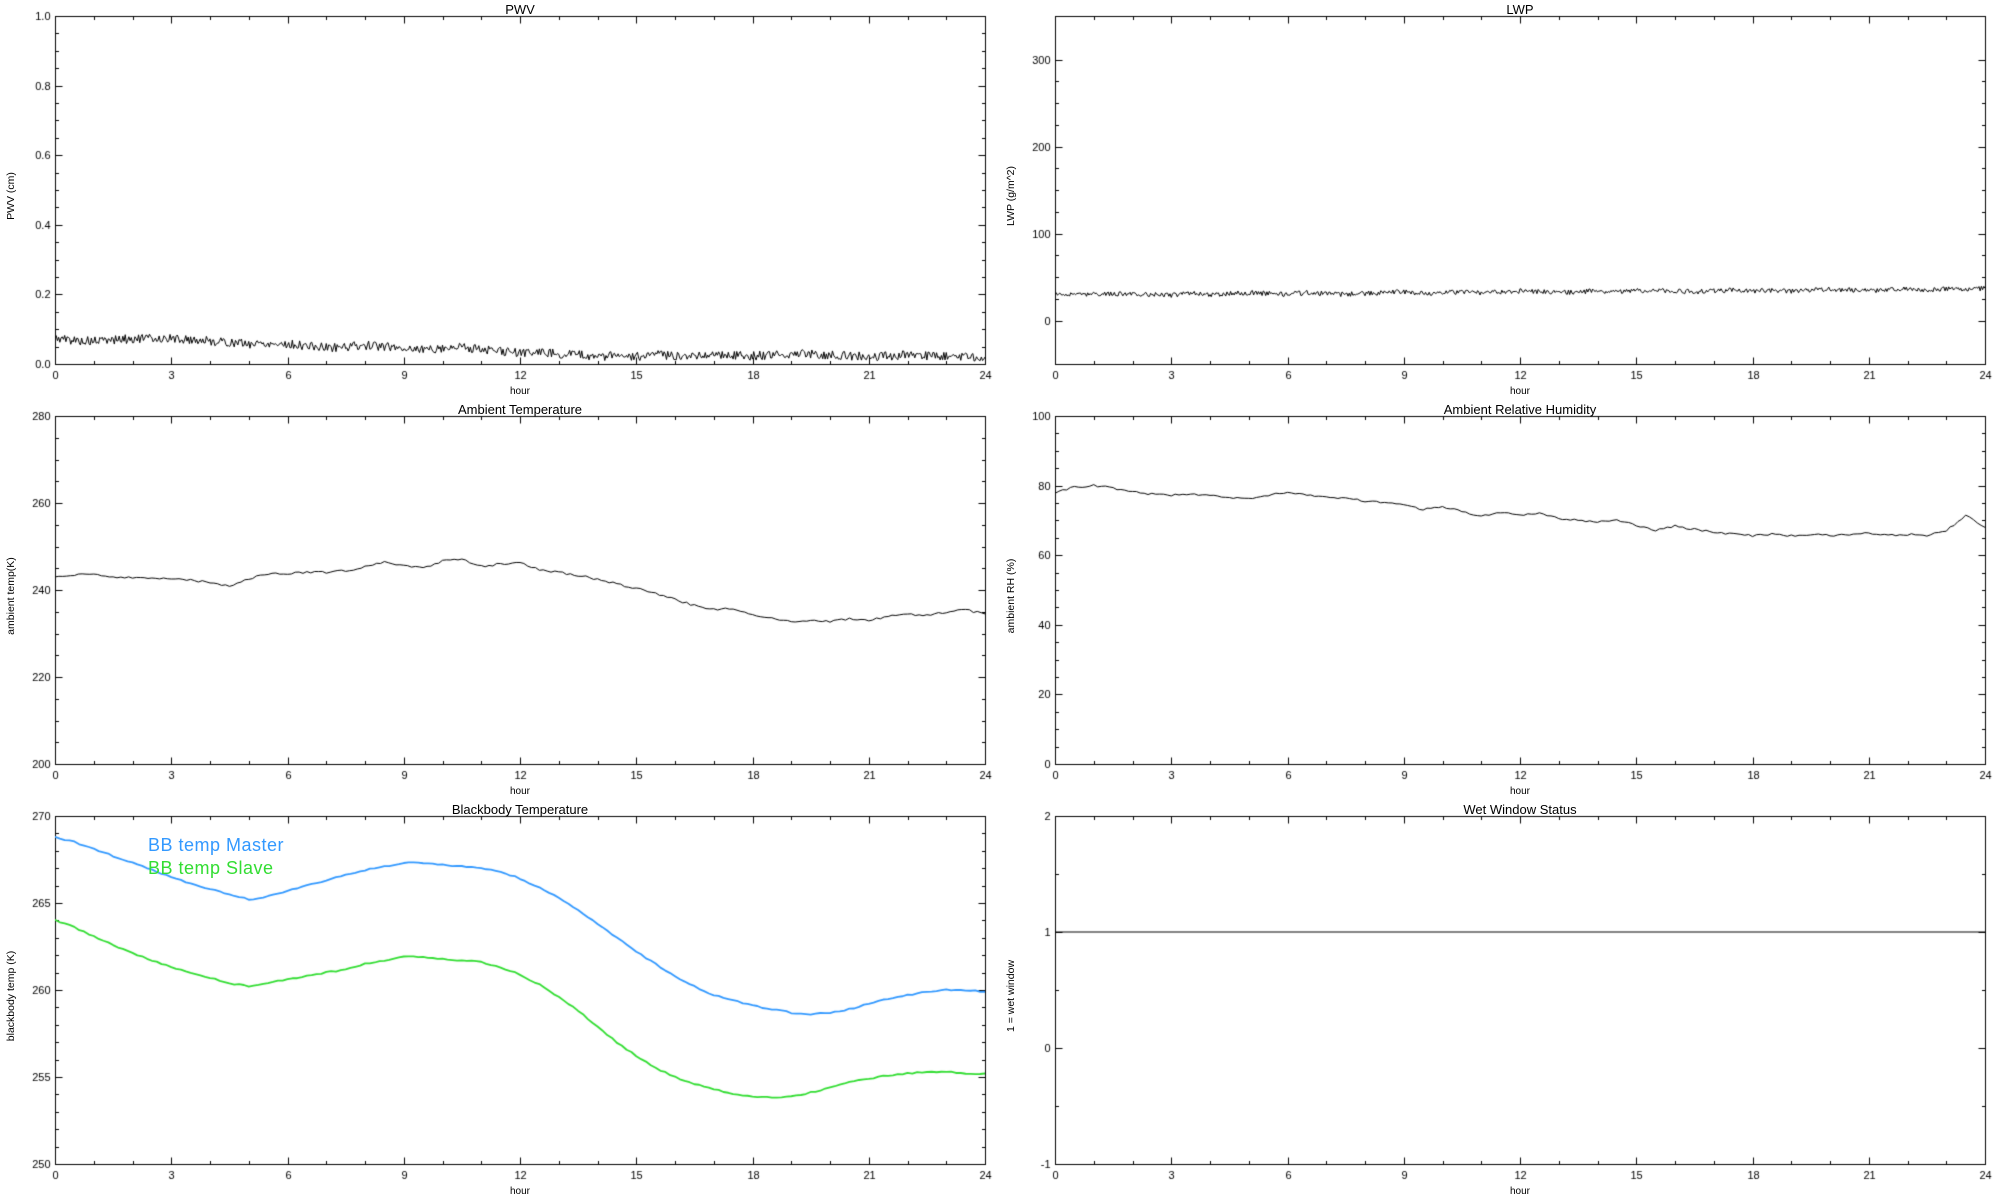 This screenshot has width=2000, height=1200. Describe the element at coordinates (520, 9) in the screenshot. I see `chart-title: PWV` at that location.